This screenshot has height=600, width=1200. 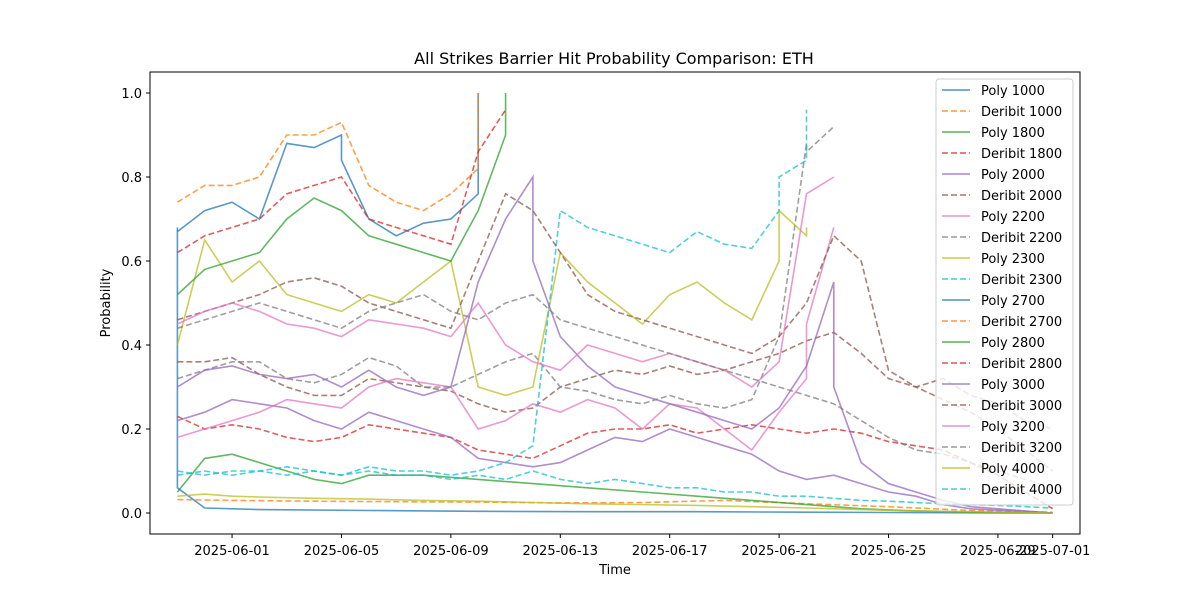 I want to click on legend-box, so click(x=1004, y=292).